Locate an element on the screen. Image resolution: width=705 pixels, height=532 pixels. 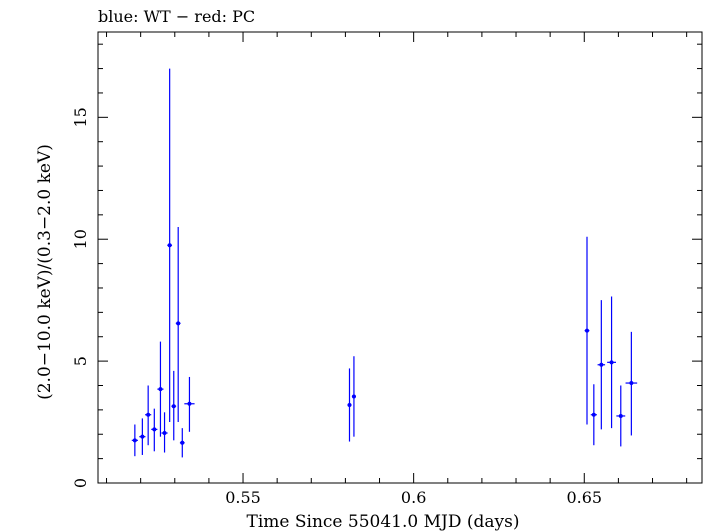
y-tick-label: 10 is located at coordinates (80, 239).